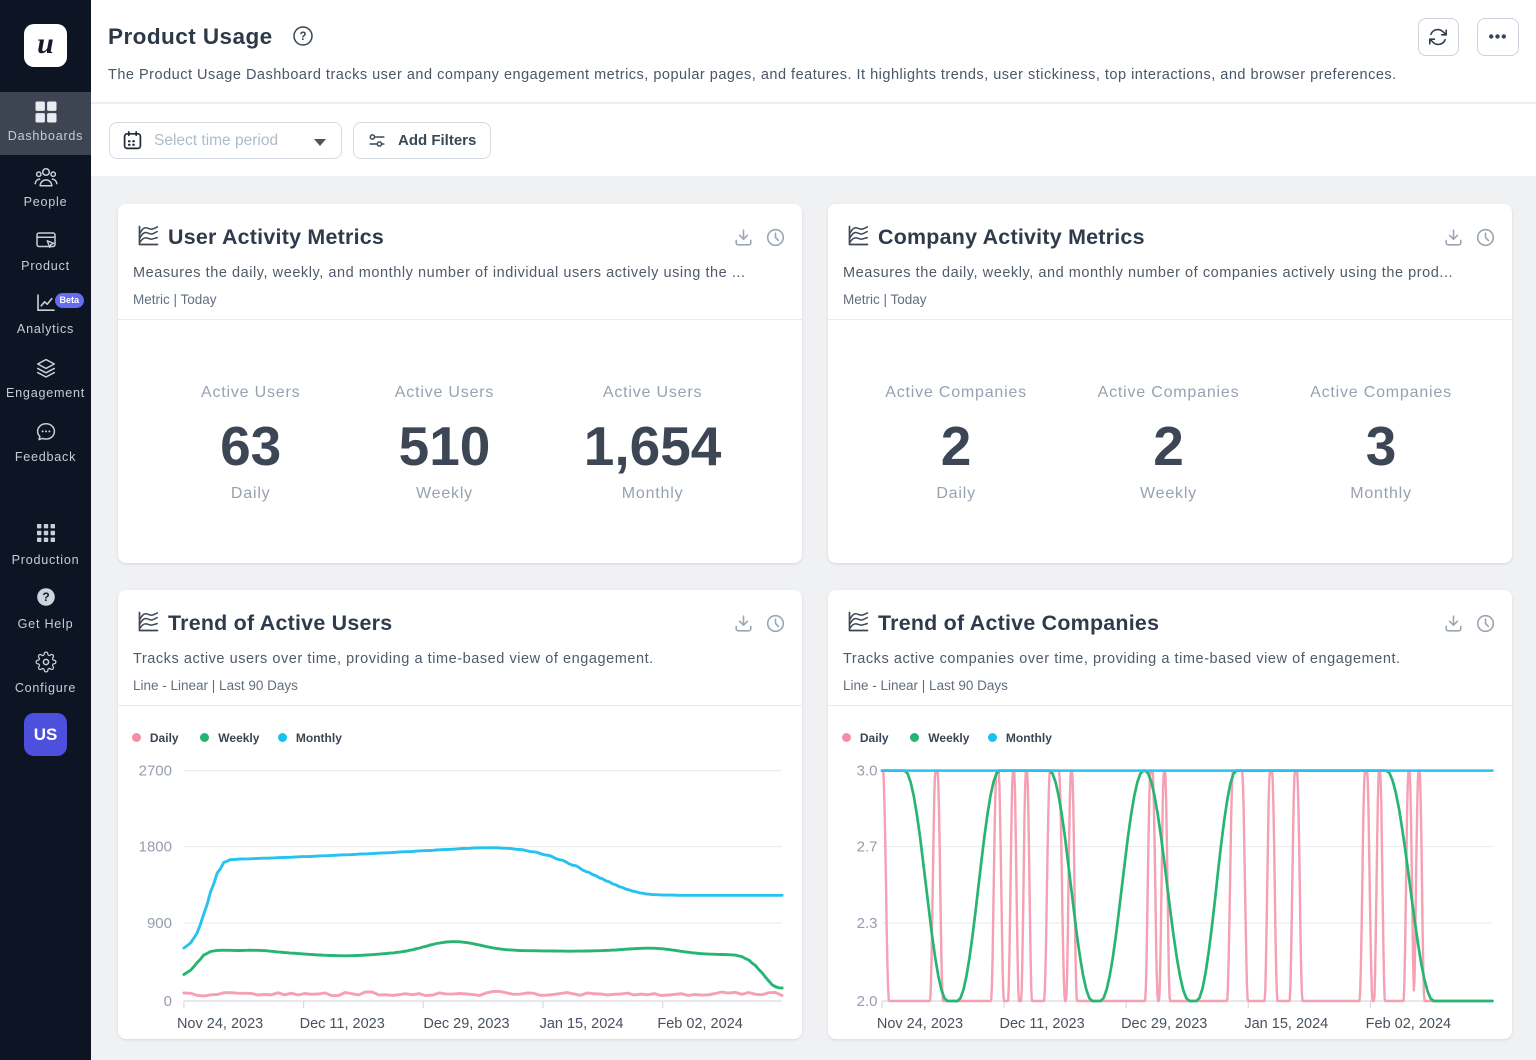 This screenshot has width=1536, height=1060. What do you see at coordinates (866, 847) in the screenshot?
I see `svg-text: 2.7` at bounding box center [866, 847].